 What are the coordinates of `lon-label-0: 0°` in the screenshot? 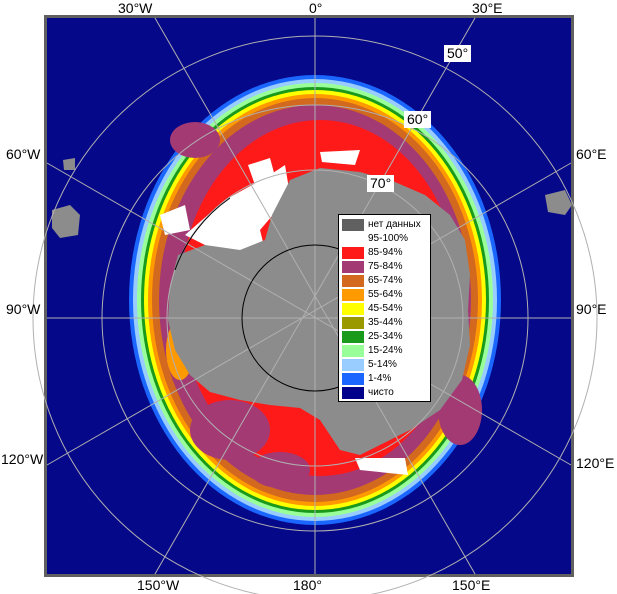 It's located at (316, 8).